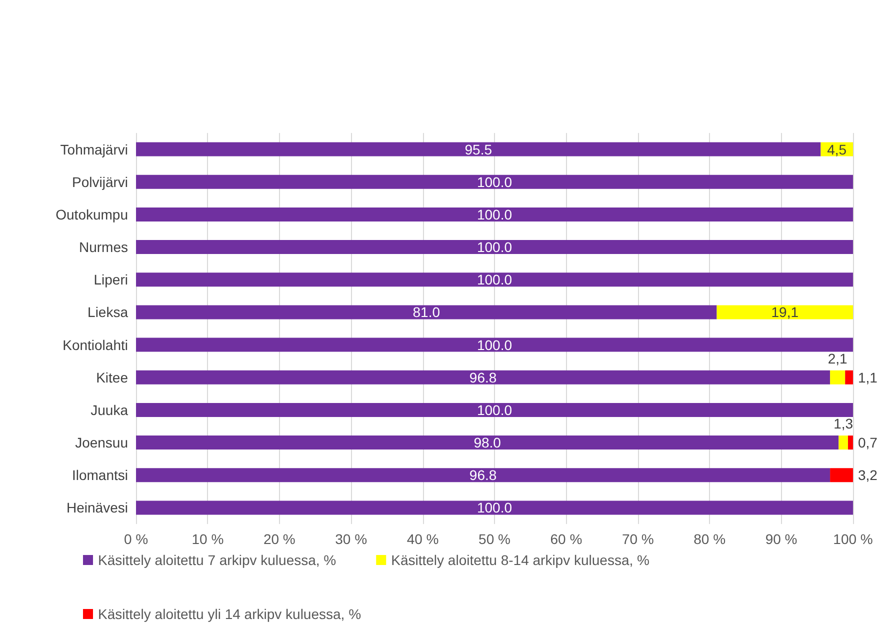  Describe the element at coordinates (279, 539) in the screenshot. I see `x-tick-label: 20 %` at that location.